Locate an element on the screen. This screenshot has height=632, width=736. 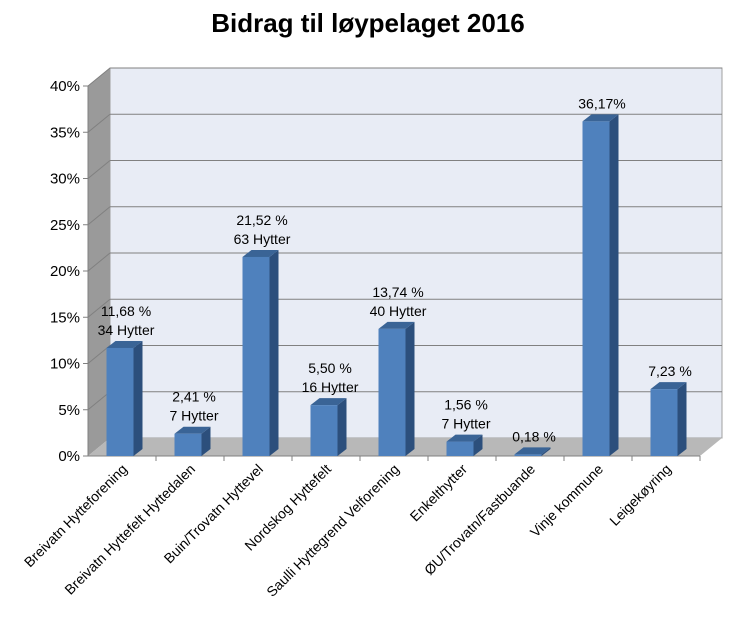
y-tick-label: 40% is located at coordinates (65, 86).